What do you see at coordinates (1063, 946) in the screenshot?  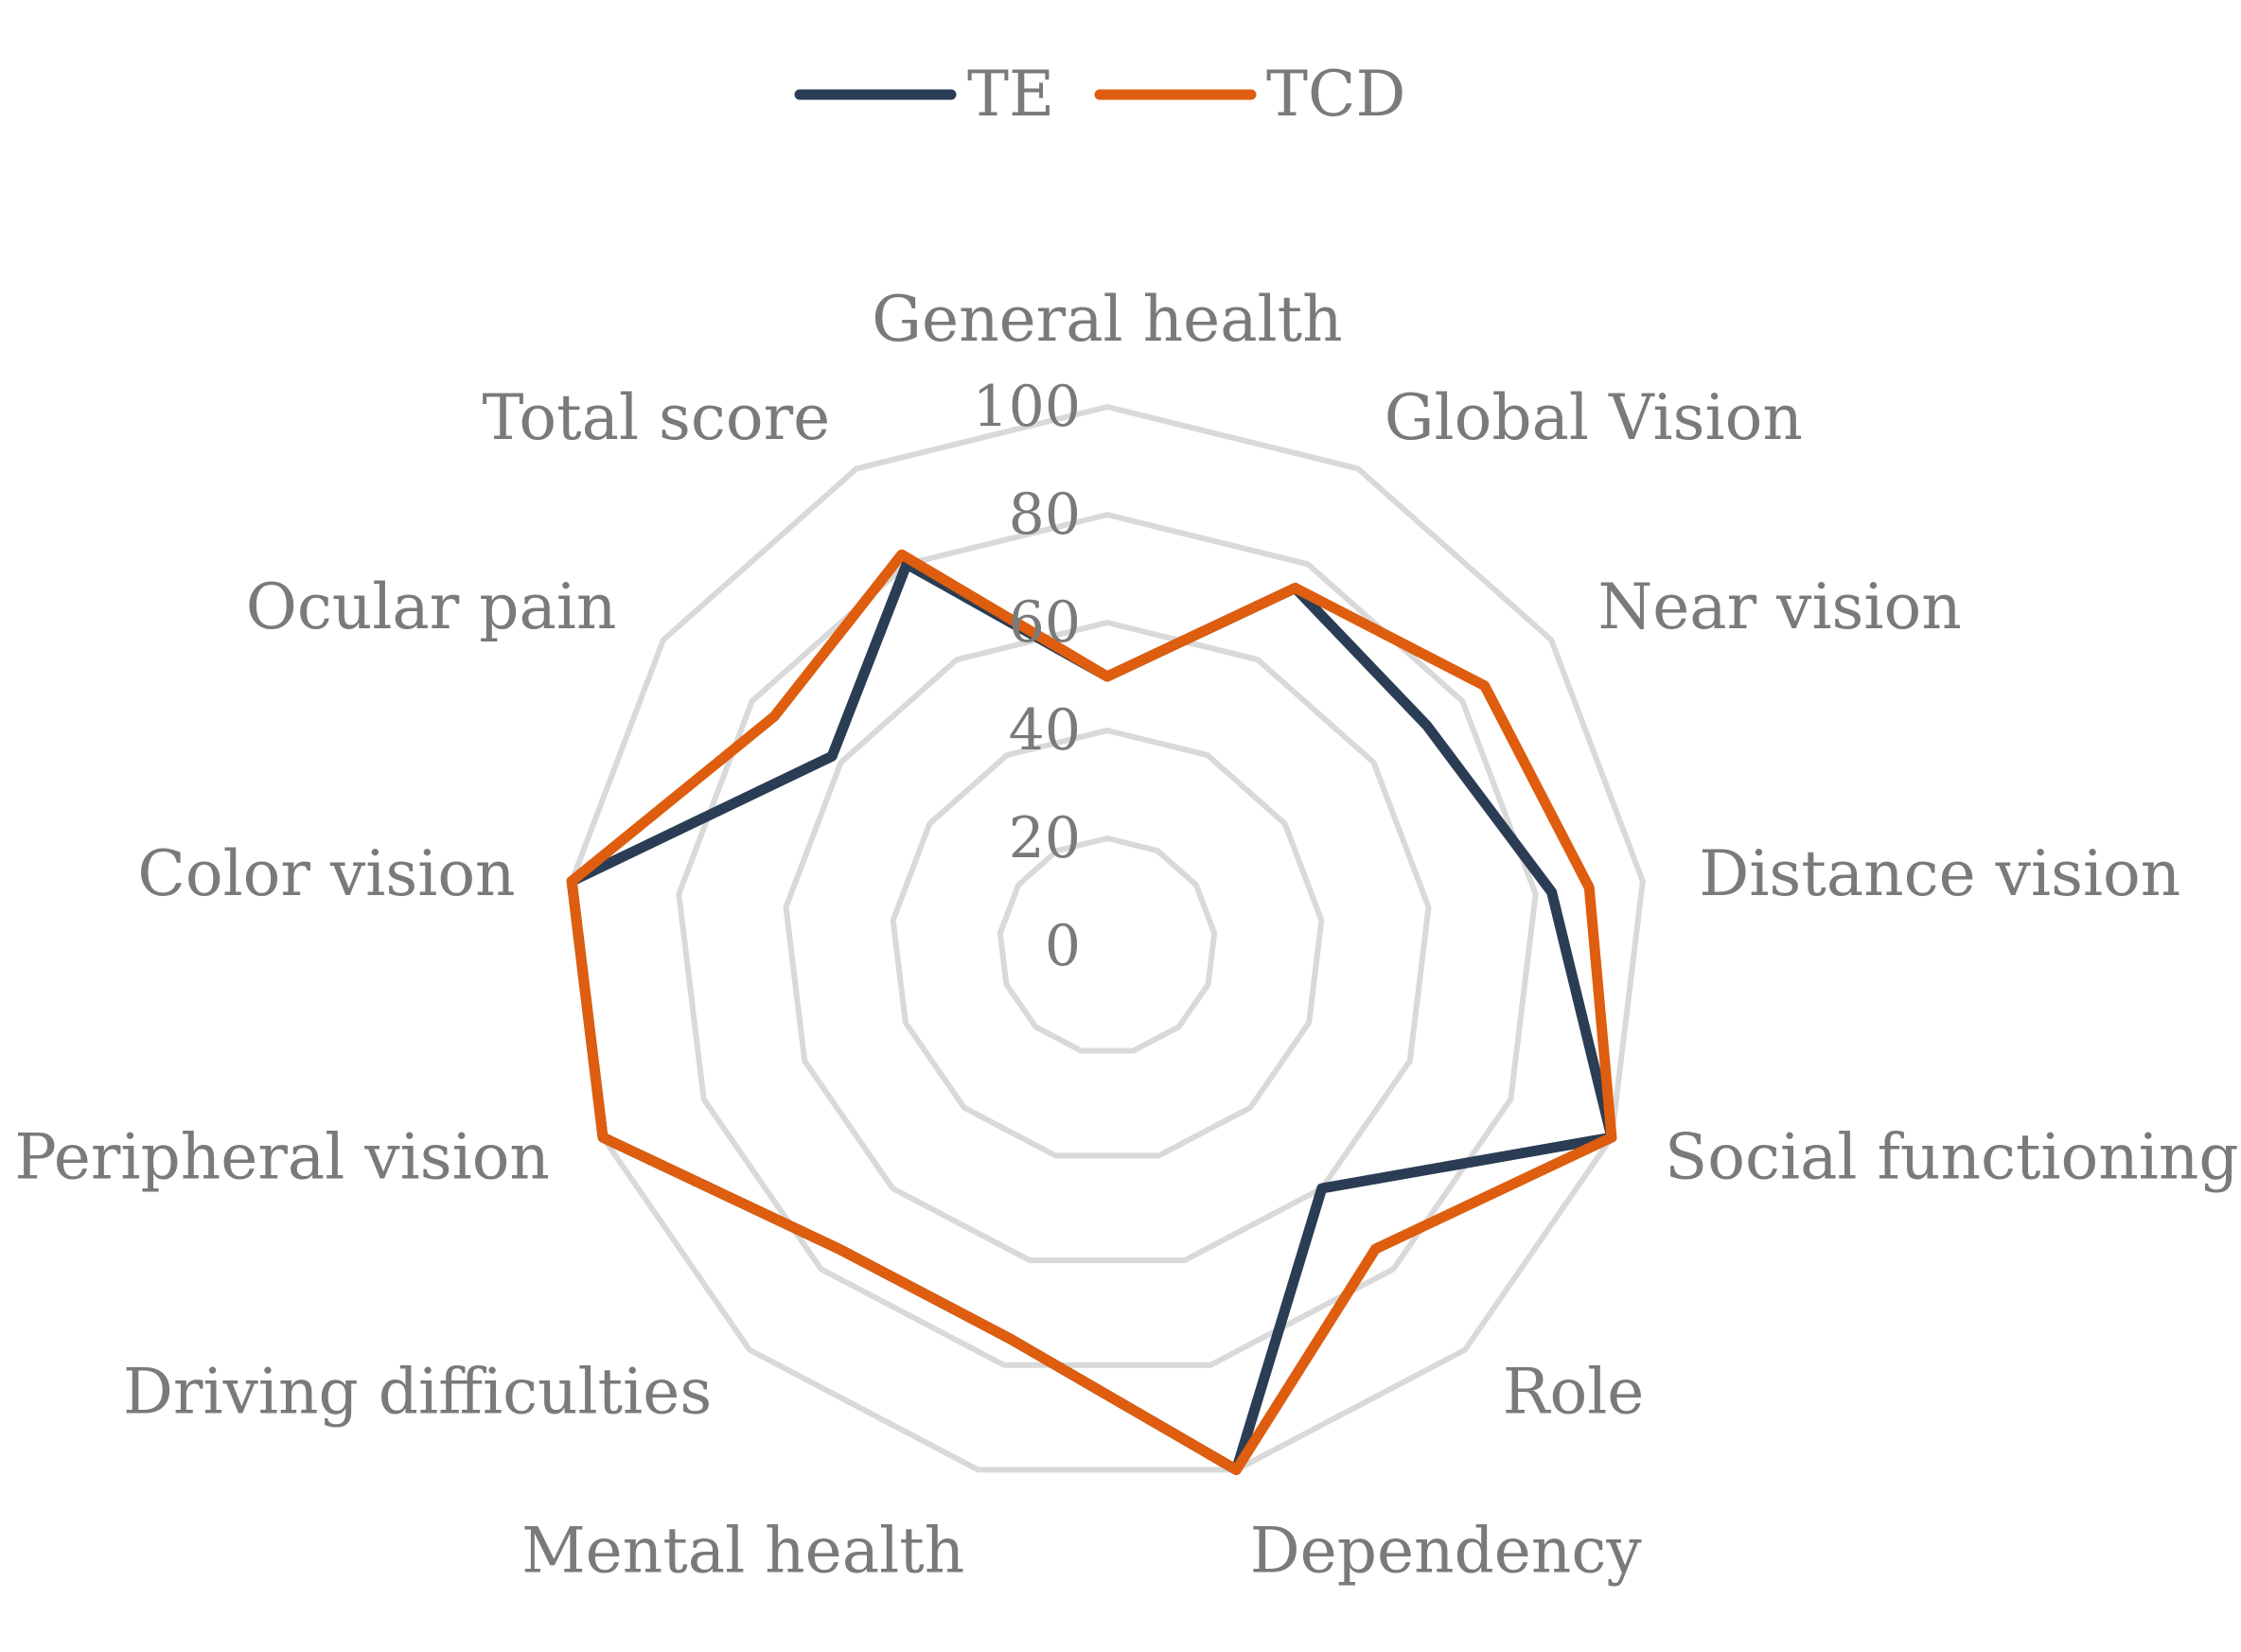 I see `tick-label-0: 0` at bounding box center [1063, 946].